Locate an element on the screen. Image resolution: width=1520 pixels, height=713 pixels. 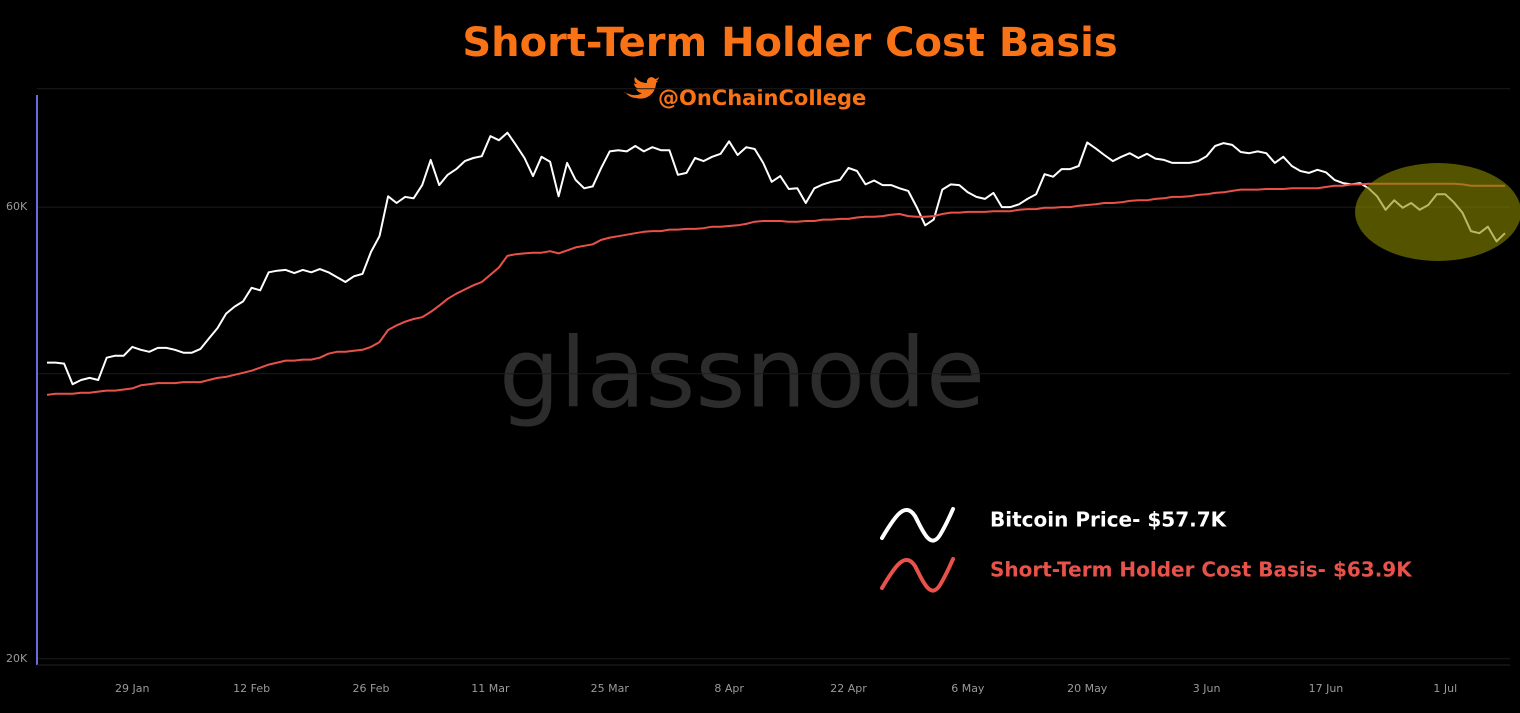
highlight-ellipse is located at coordinates (1437, 212).